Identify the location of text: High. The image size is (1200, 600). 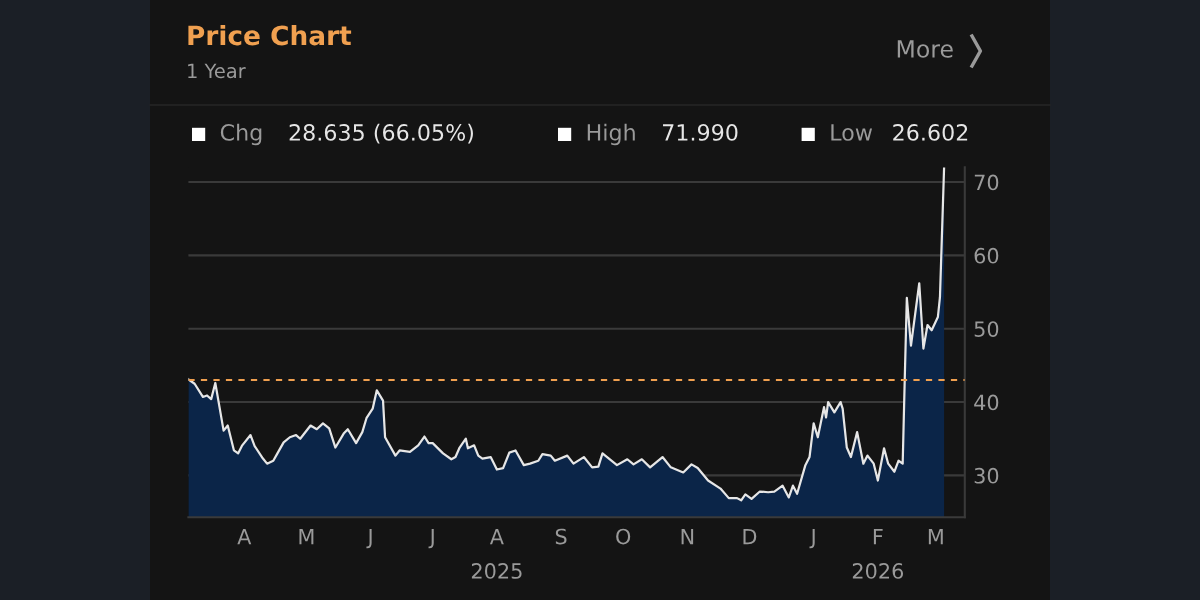
(611, 134).